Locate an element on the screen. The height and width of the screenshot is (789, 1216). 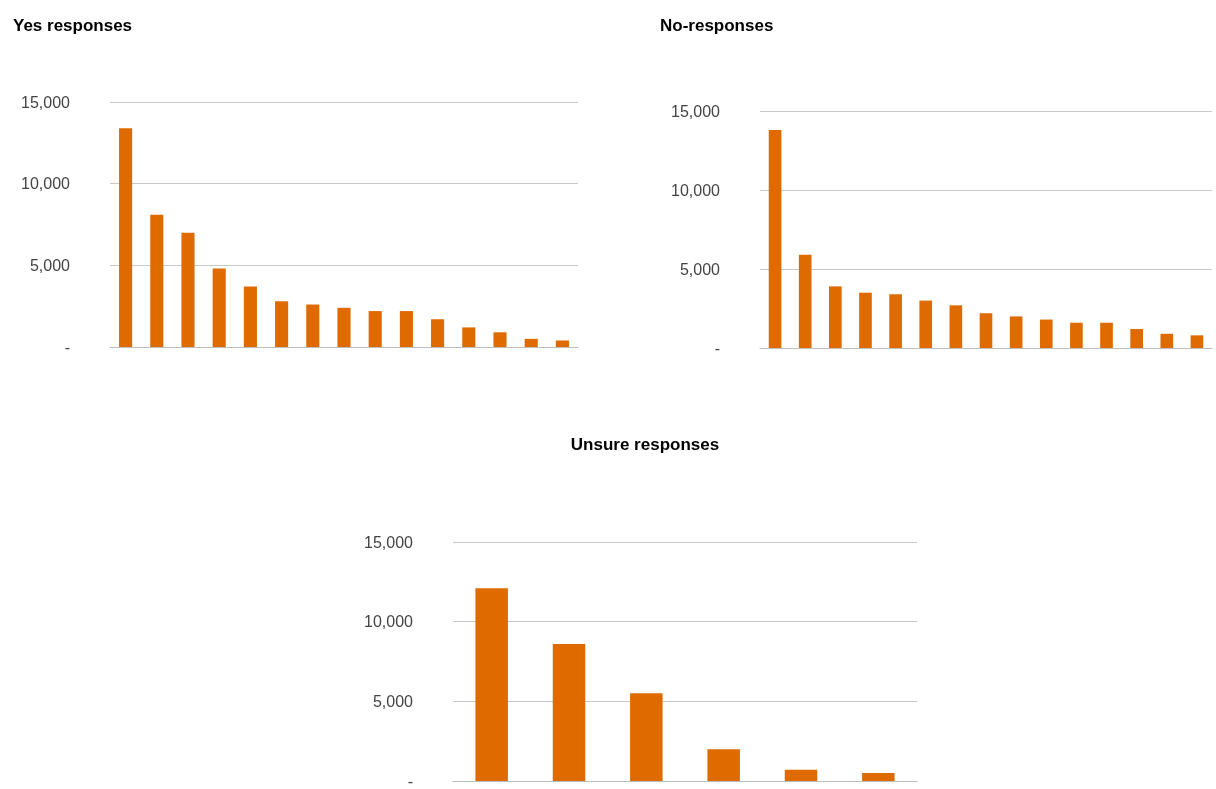
chart-title: No-responses is located at coordinates (717, 25).